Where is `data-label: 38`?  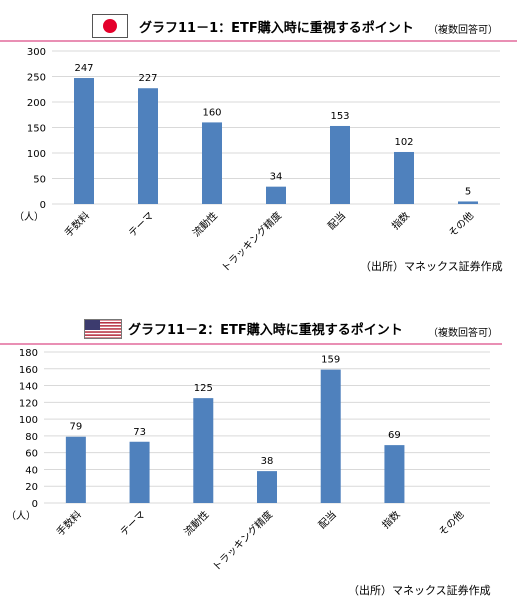 data-label: 38 is located at coordinates (267, 461).